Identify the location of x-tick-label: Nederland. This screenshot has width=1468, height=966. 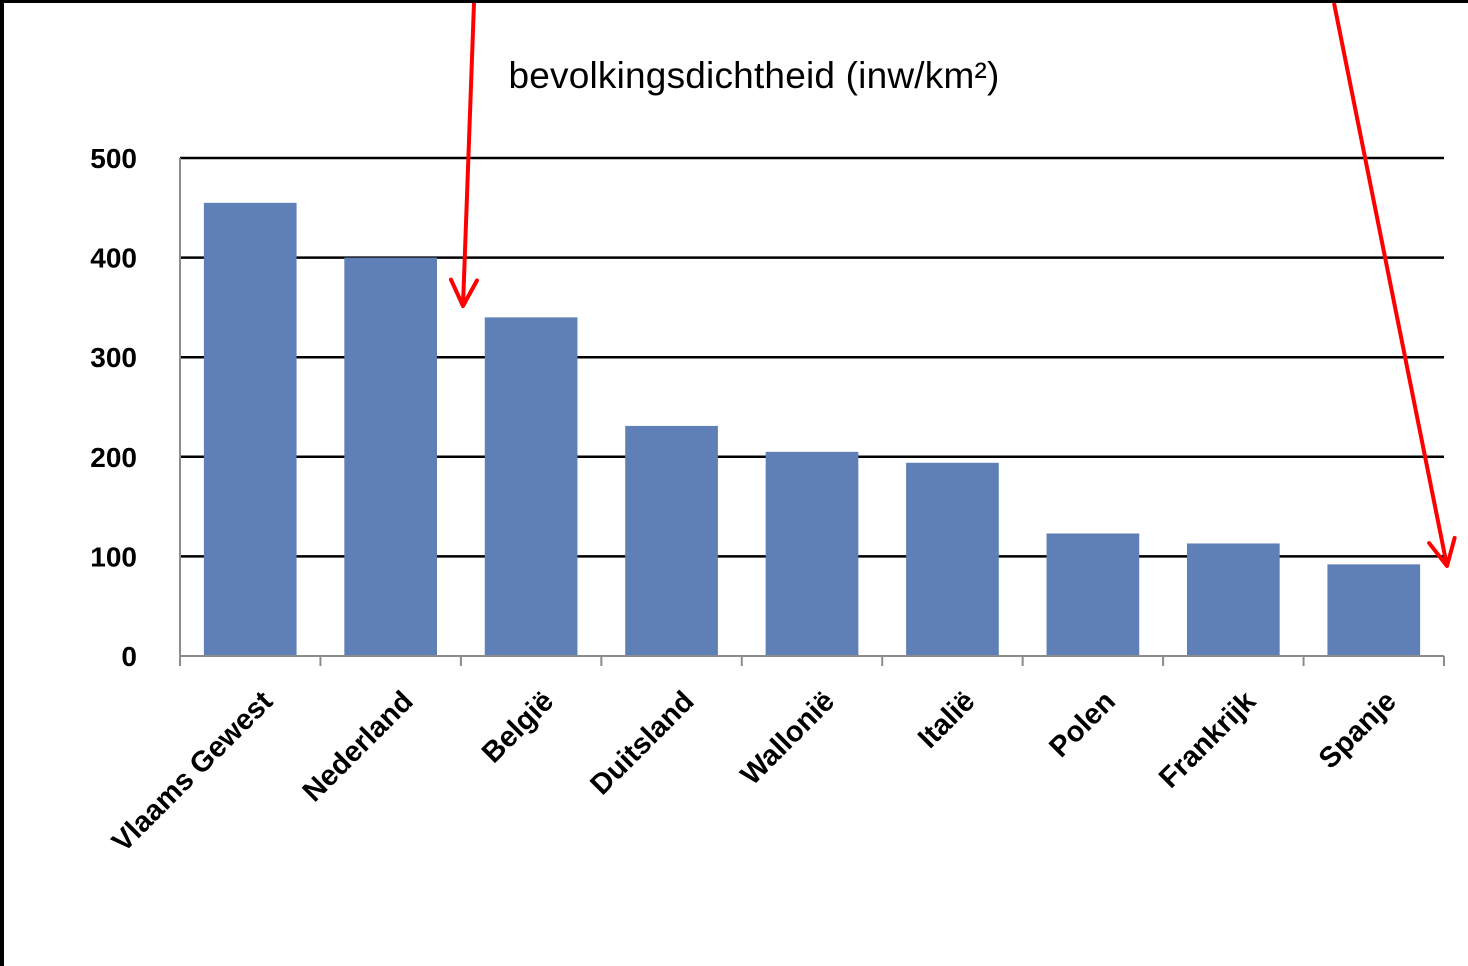
(358, 746).